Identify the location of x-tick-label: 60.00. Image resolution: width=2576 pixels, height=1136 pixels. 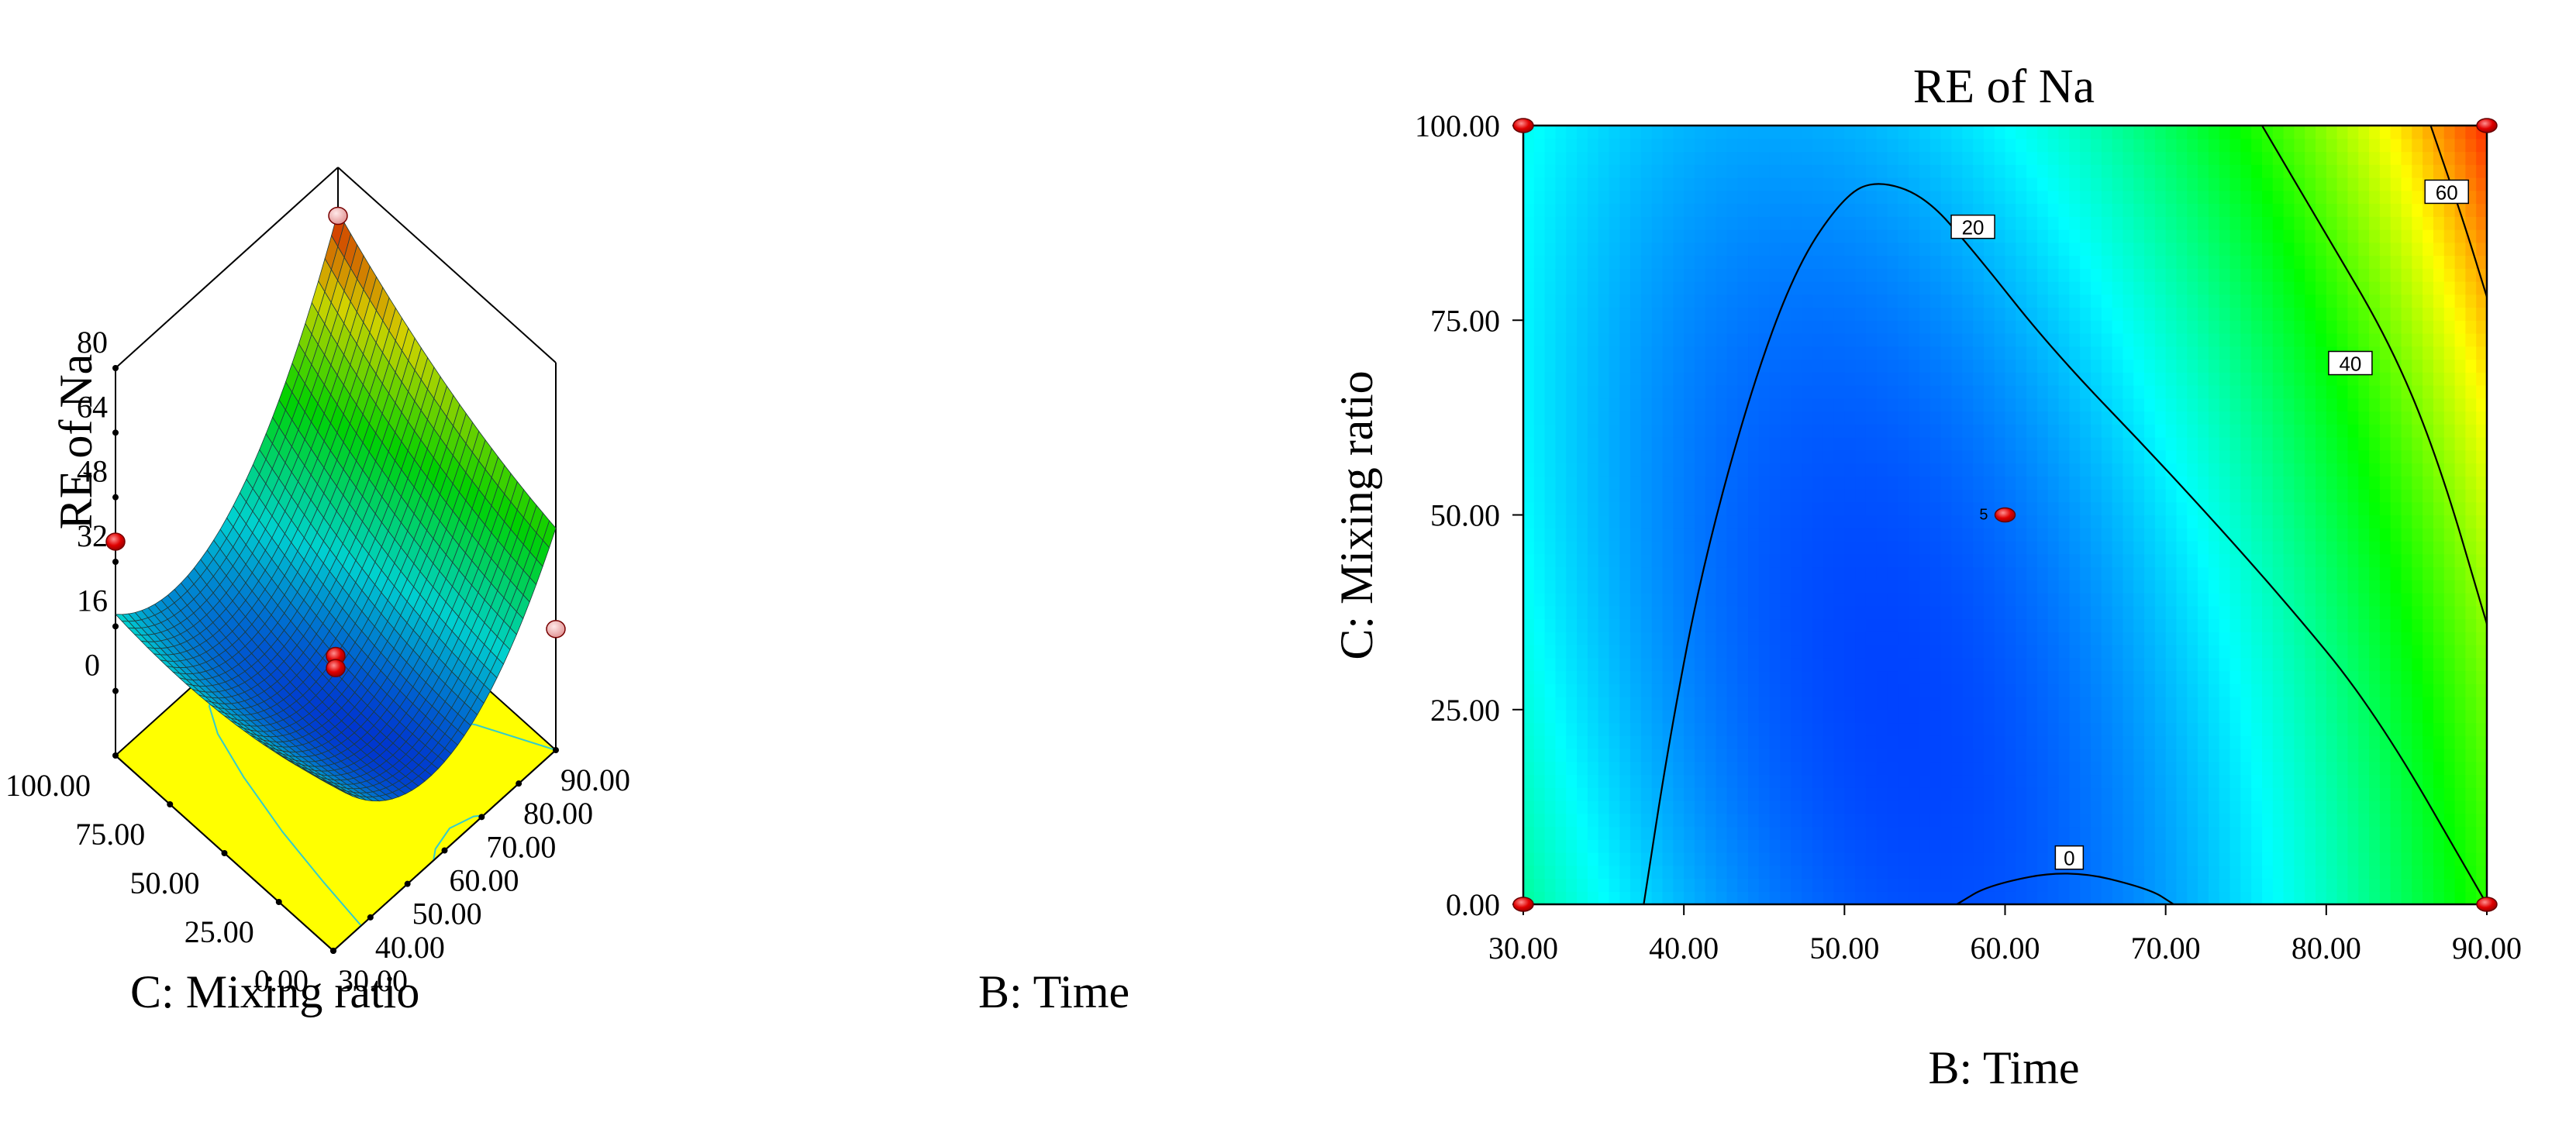
(484, 880).